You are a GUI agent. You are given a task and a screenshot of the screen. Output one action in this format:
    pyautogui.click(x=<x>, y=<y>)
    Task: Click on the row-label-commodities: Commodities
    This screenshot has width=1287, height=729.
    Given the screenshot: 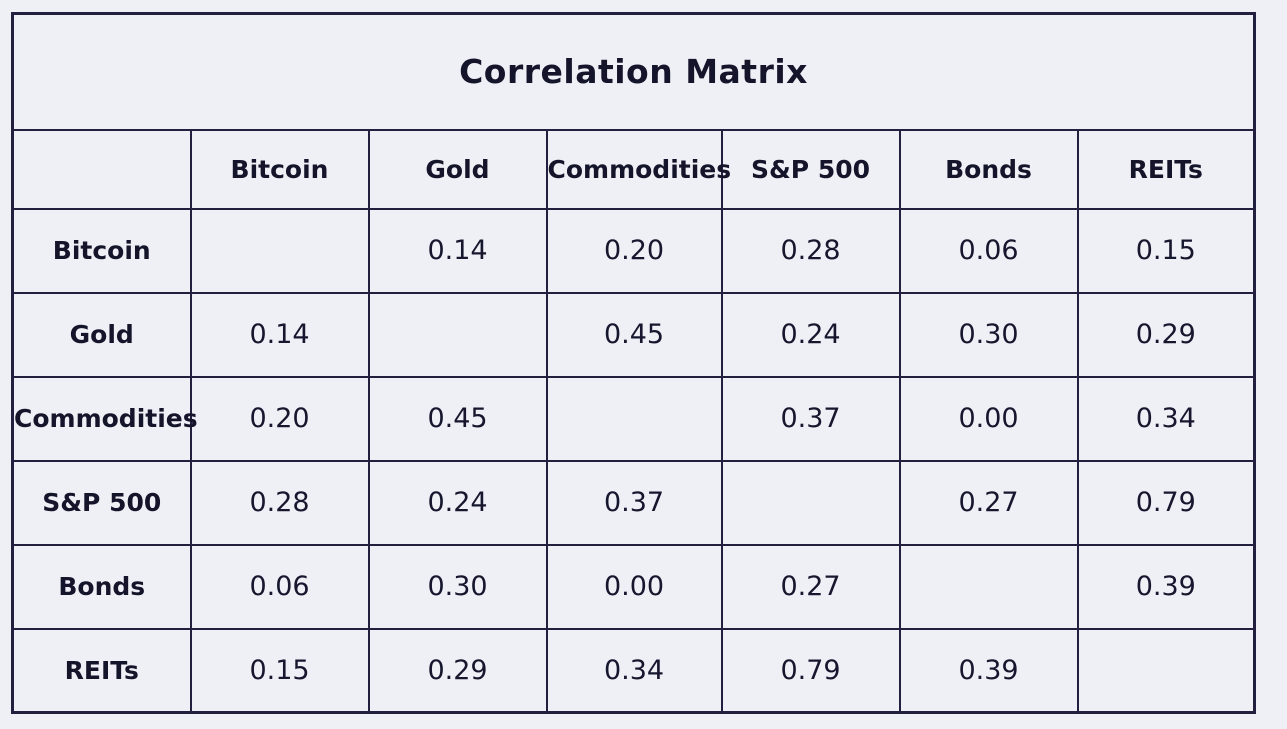 What is the action you would take?
    pyautogui.click(x=104, y=418)
    